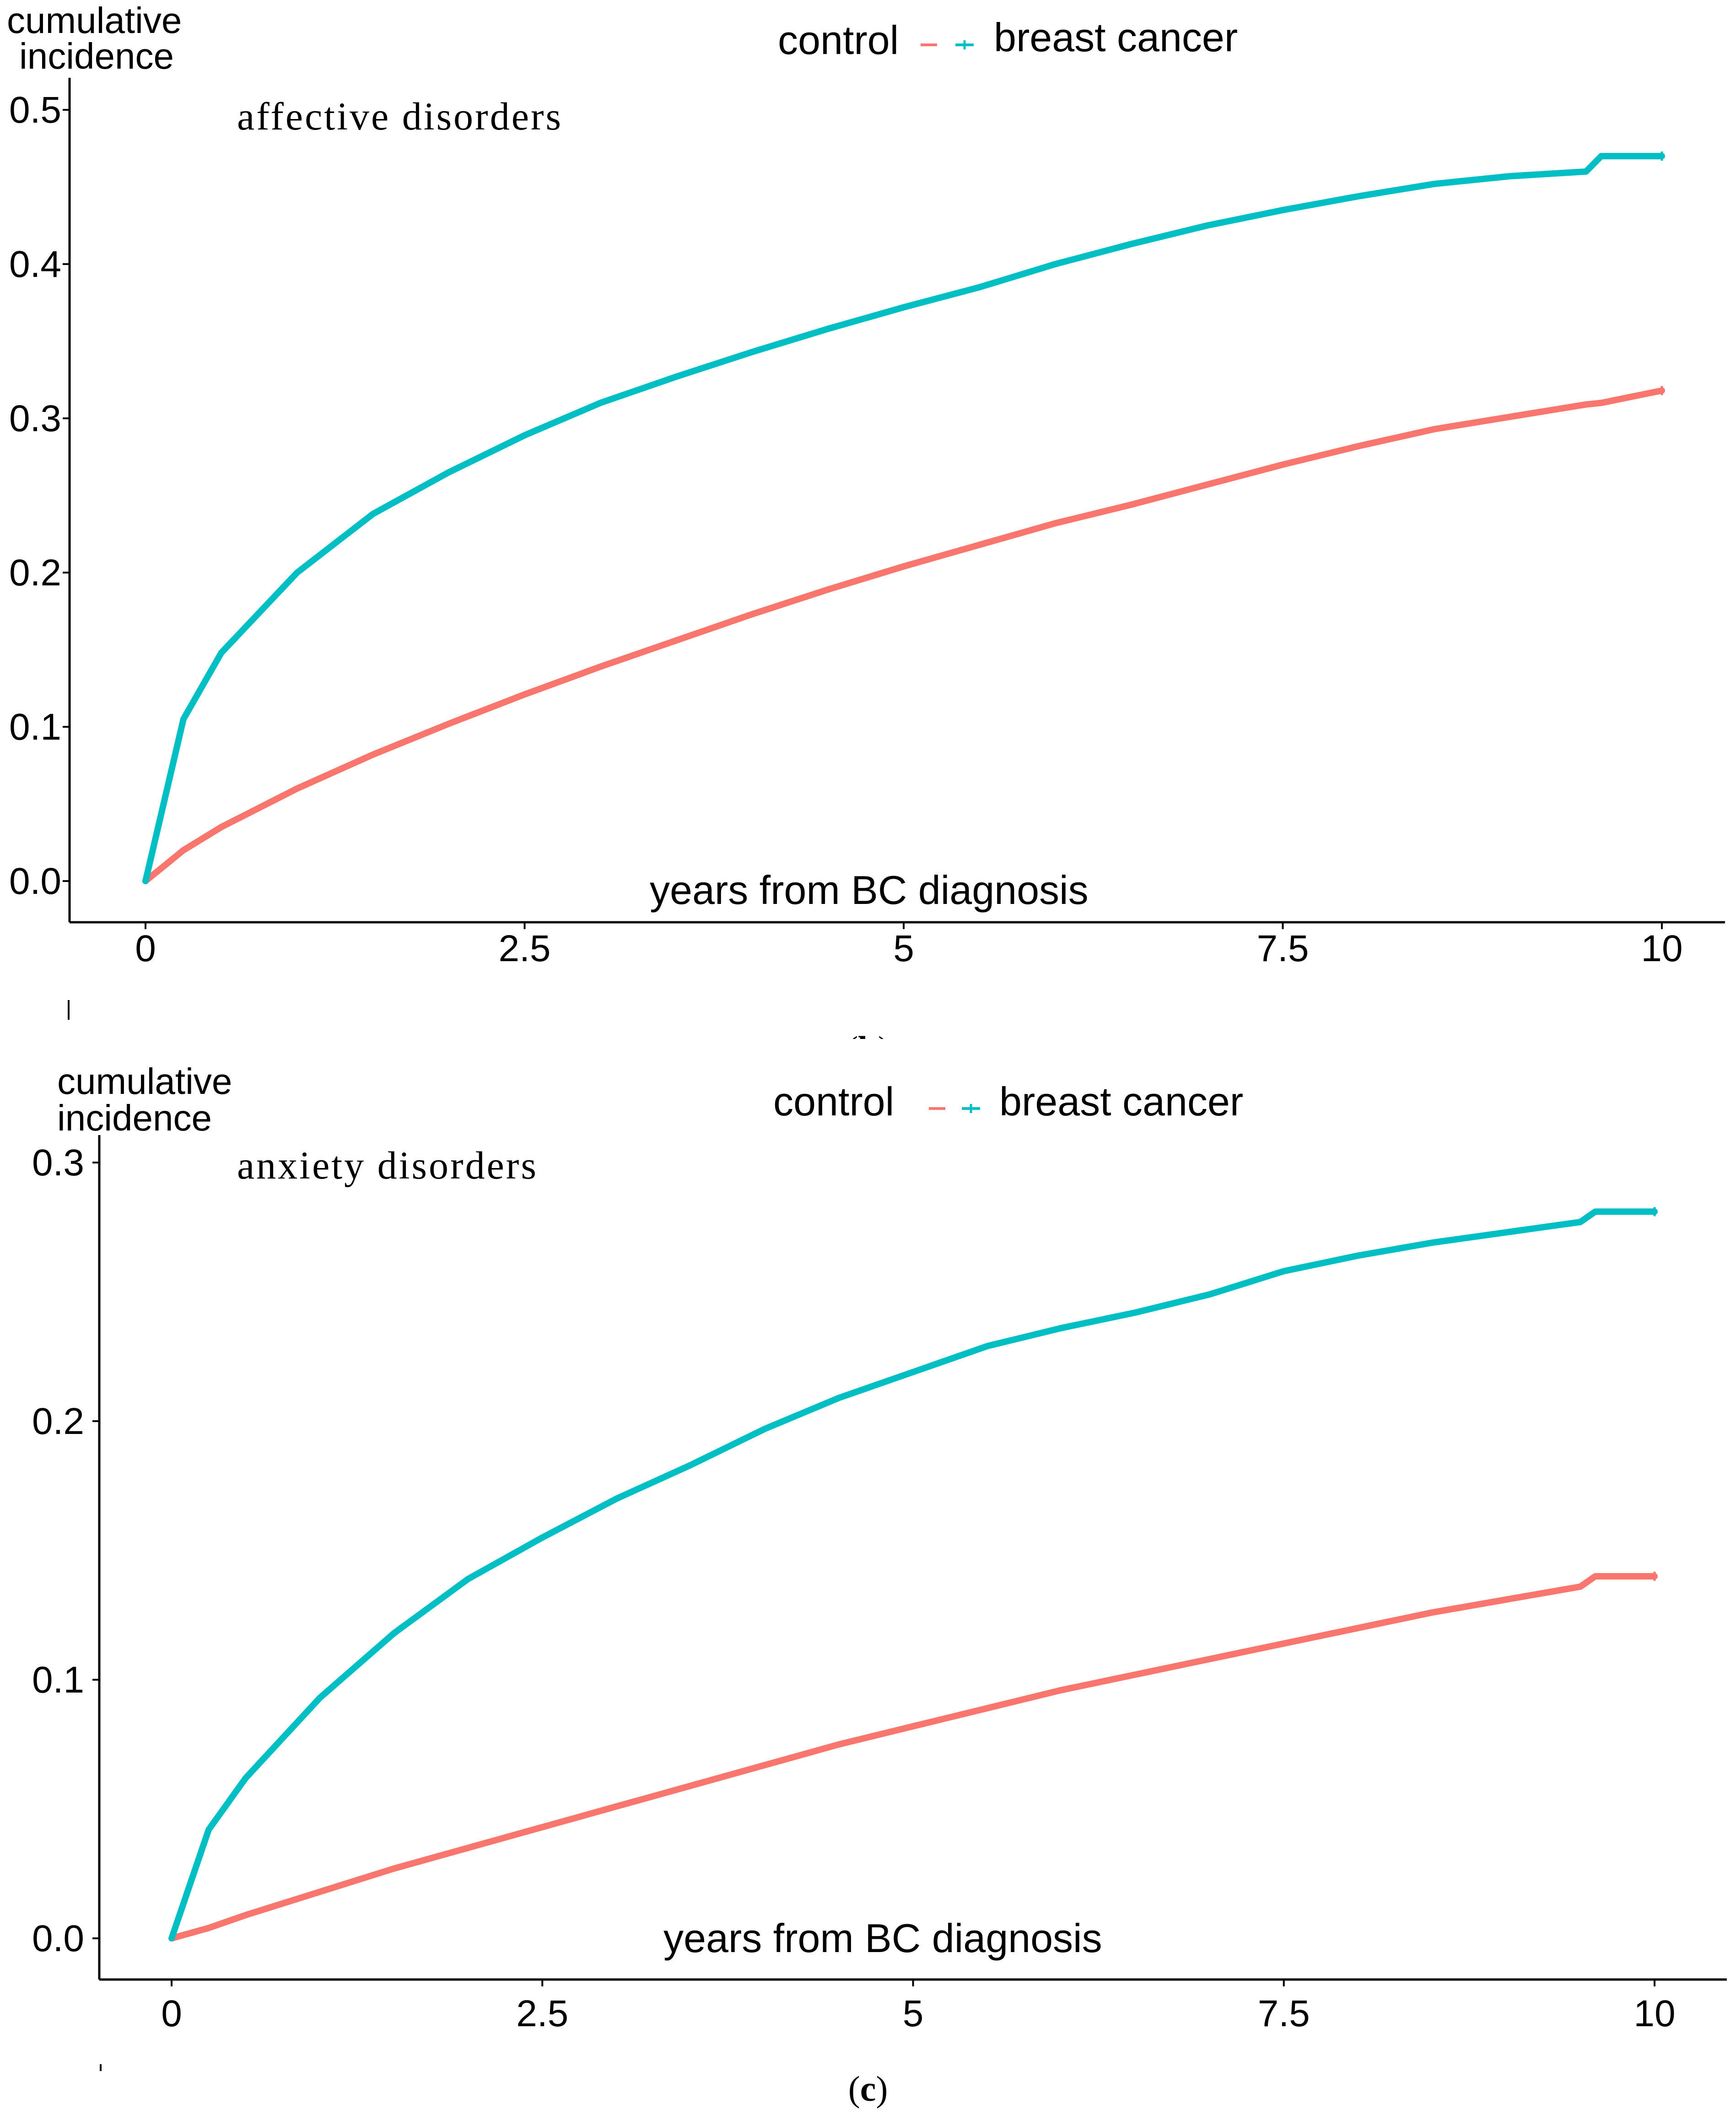 Image resolution: width=1736 pixels, height=2115 pixels. I want to click on y-tick-label: 0.5, so click(35, 110).